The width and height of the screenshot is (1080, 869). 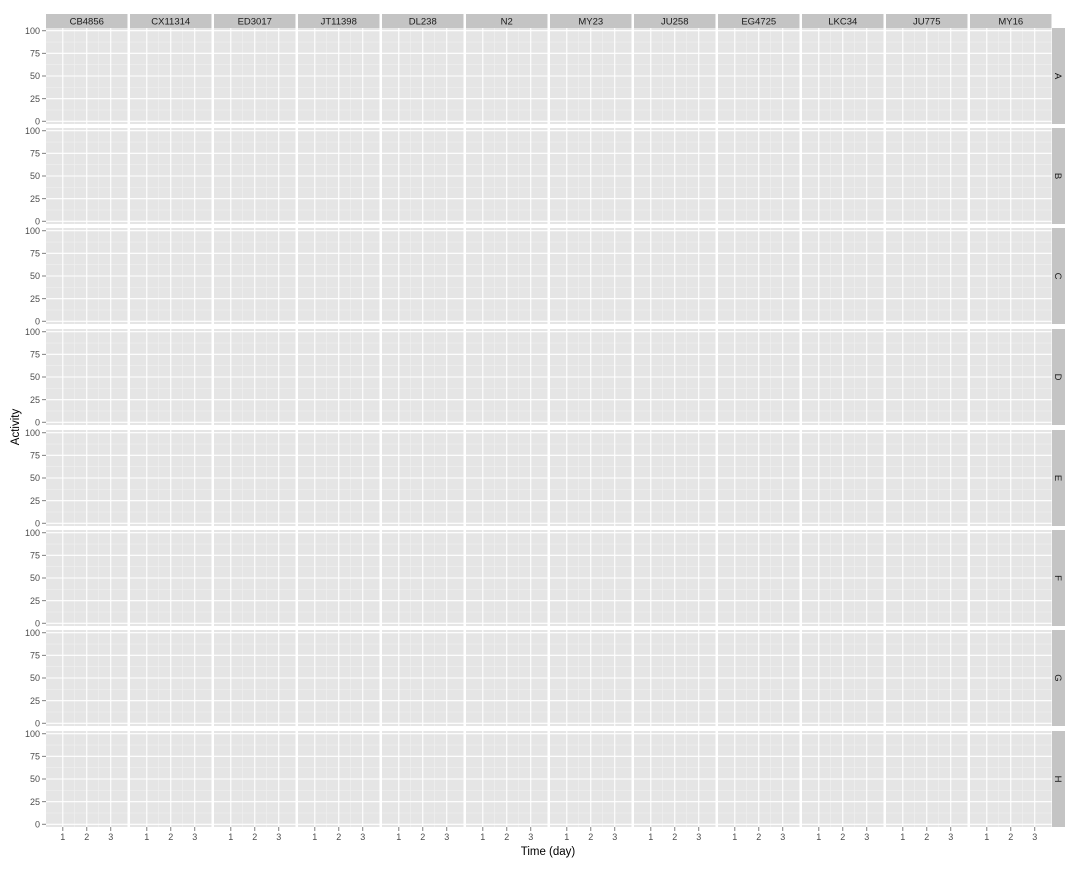 I want to click on column-strip-label: CB4856, so click(x=87, y=22).